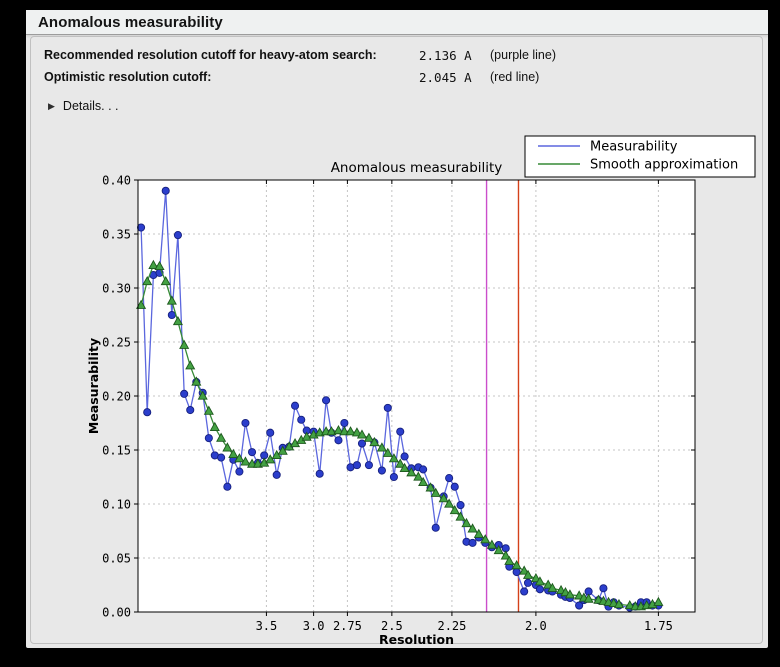  I want to click on recommended-cutoff-value: 2.136 A, so click(445, 55).